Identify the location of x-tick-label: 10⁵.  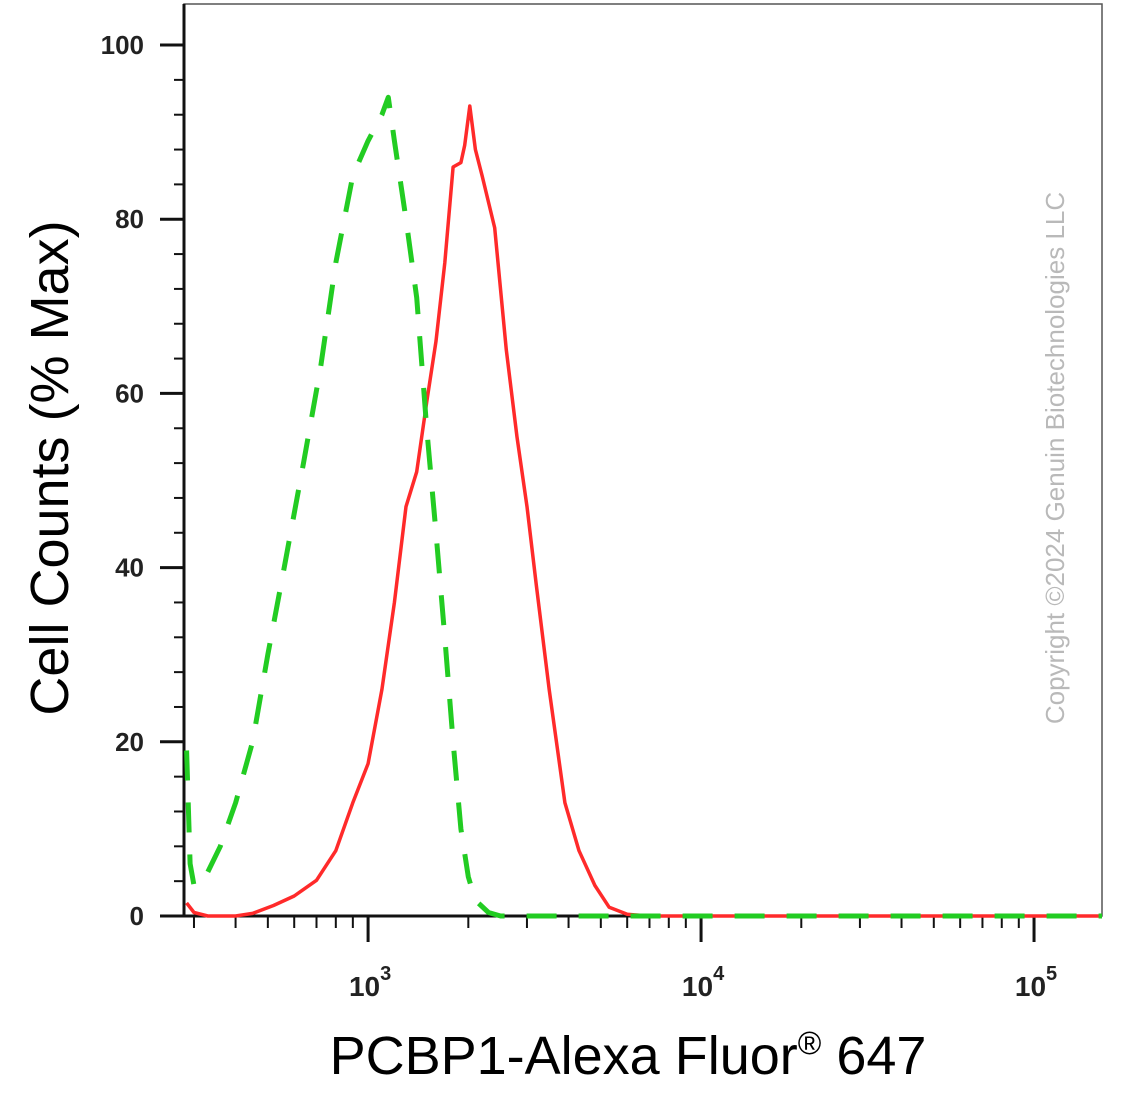
(1036, 982).